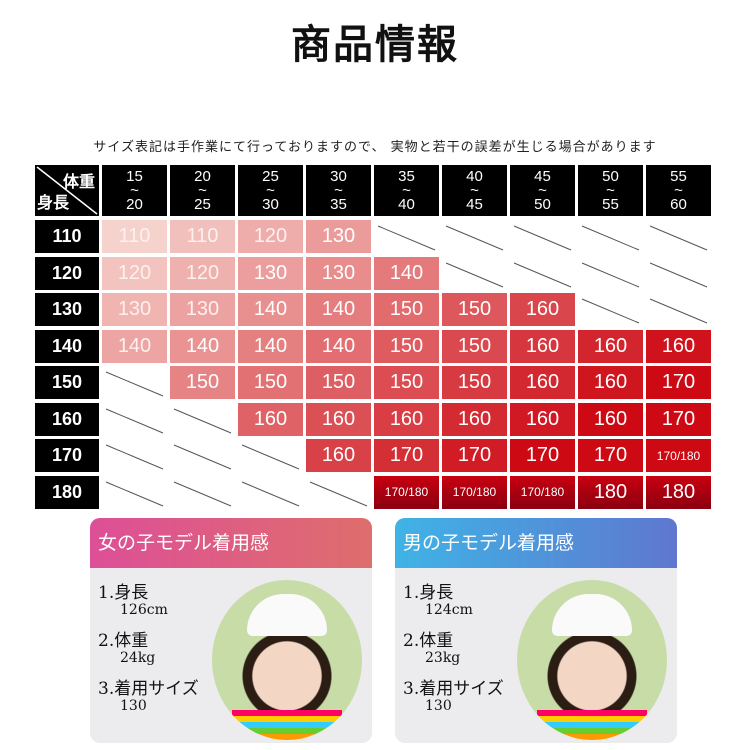  I want to click on corner-height-label: 身長, so click(53, 203).